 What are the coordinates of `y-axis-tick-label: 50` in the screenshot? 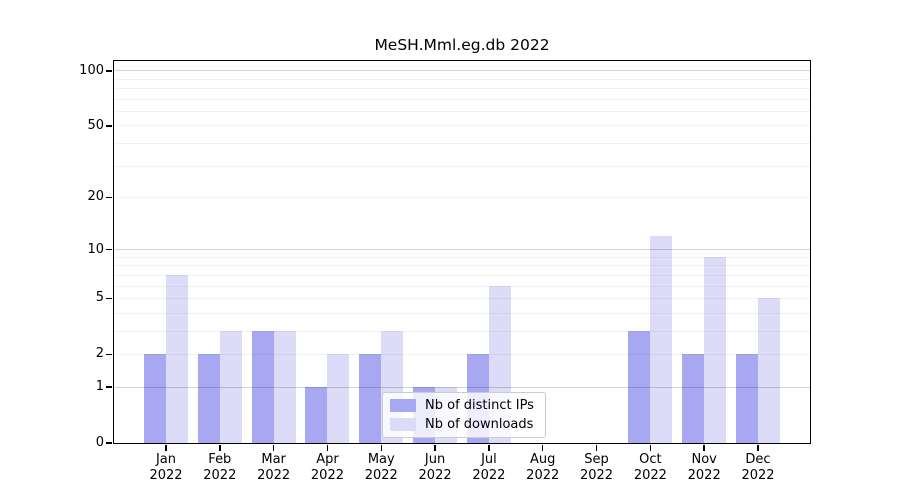 It's located at (95, 125).